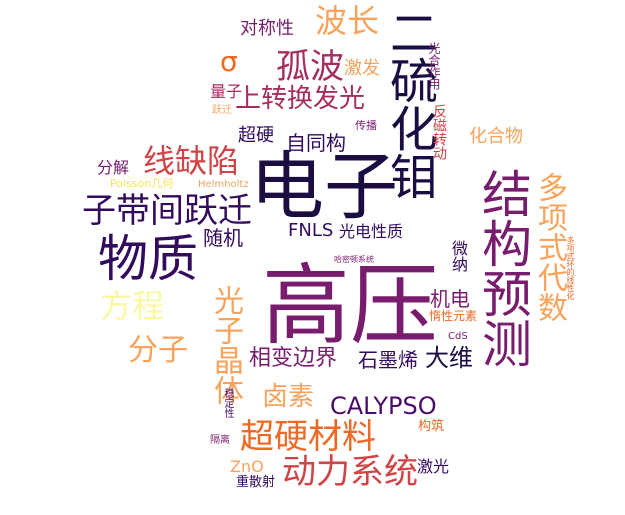  I want to click on word-shimoxi: 石墨烯, so click(388, 360).